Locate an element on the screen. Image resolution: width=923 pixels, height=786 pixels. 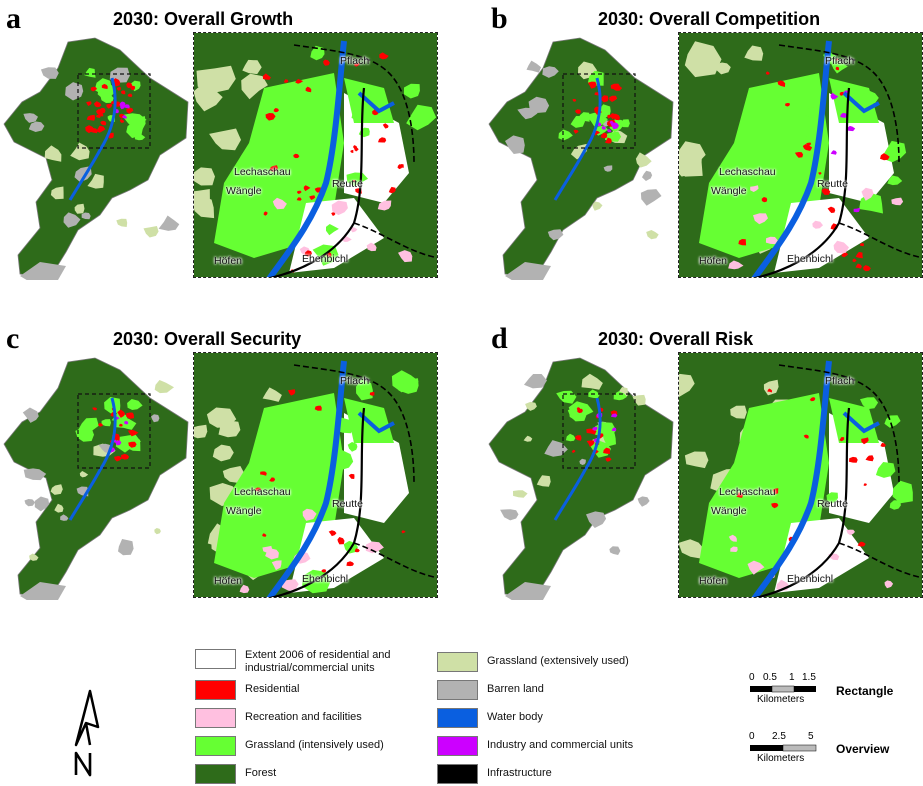
panel-title: 2030: Overall Growth is located at coordinates (203, 19).